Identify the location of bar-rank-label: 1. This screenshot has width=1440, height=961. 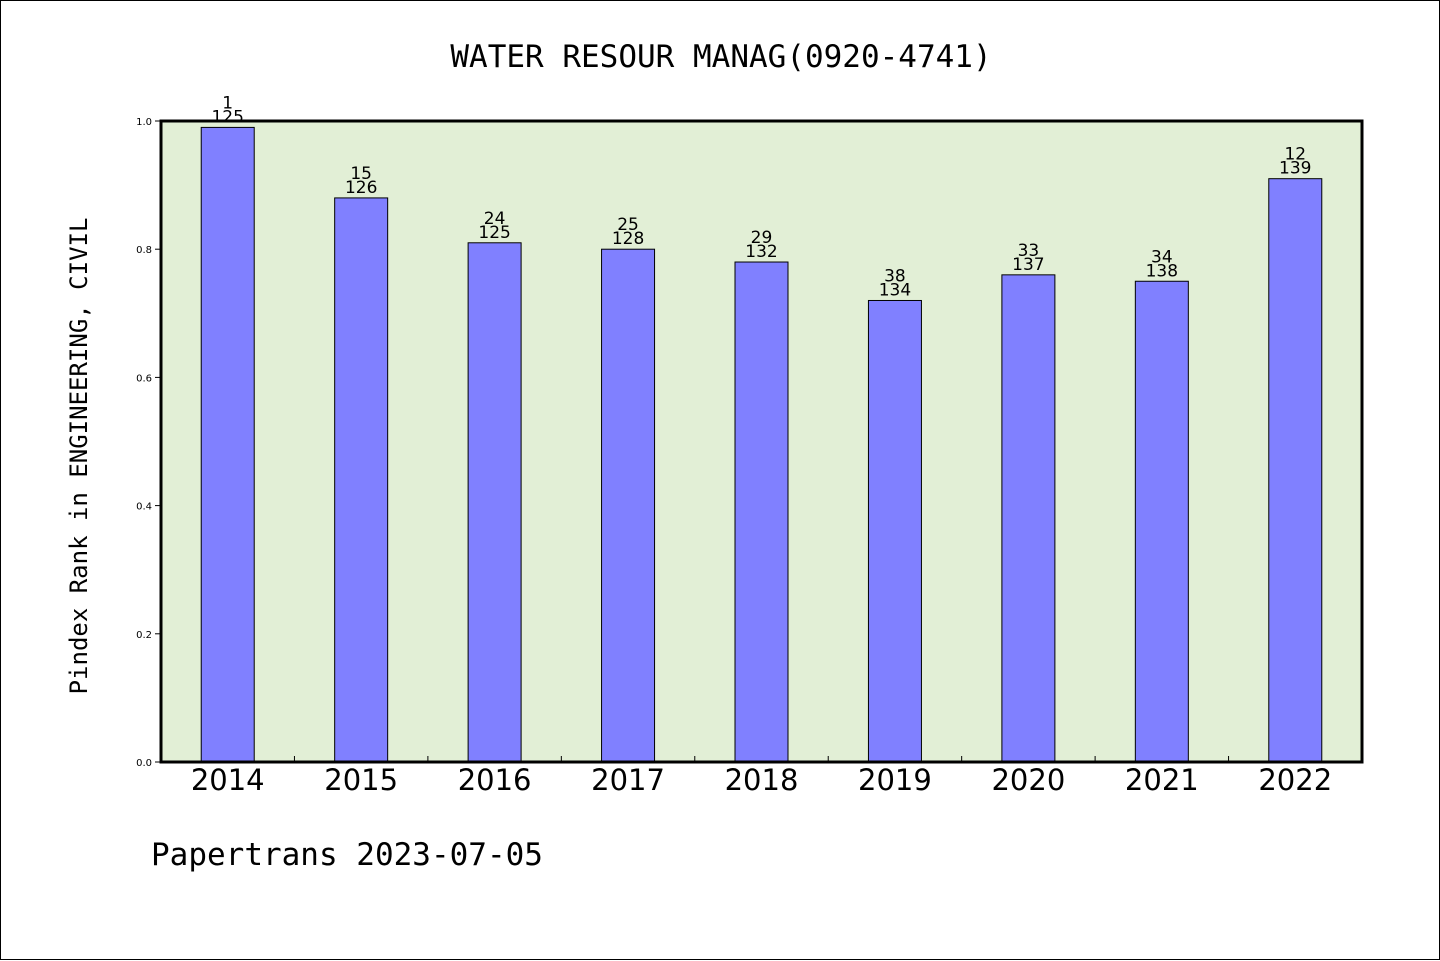
(227, 103).